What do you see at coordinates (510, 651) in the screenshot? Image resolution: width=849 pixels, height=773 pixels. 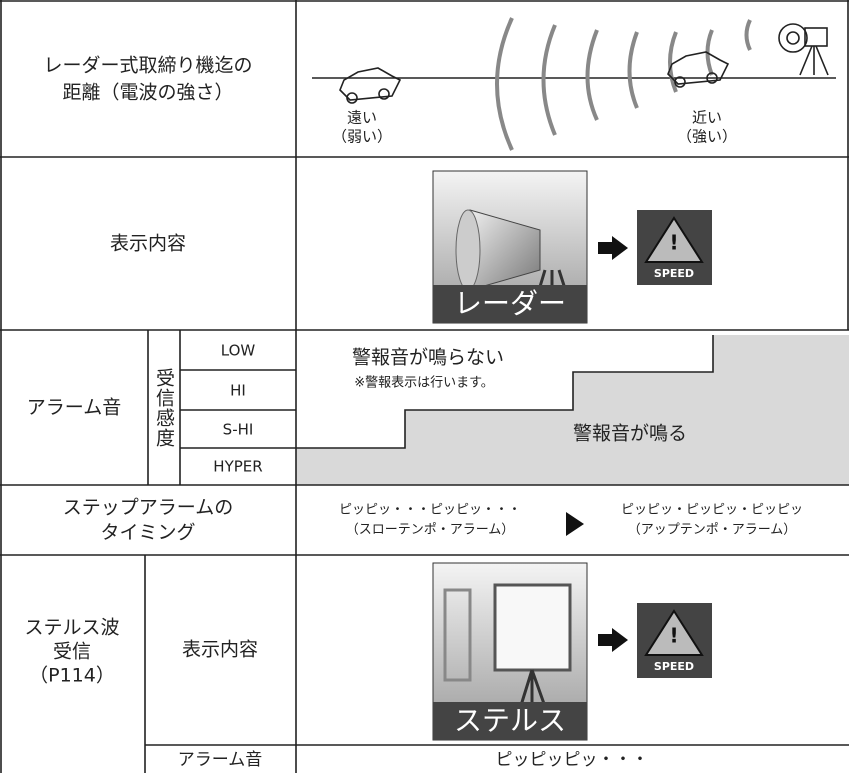 I see `stealth-icon` at bounding box center [510, 651].